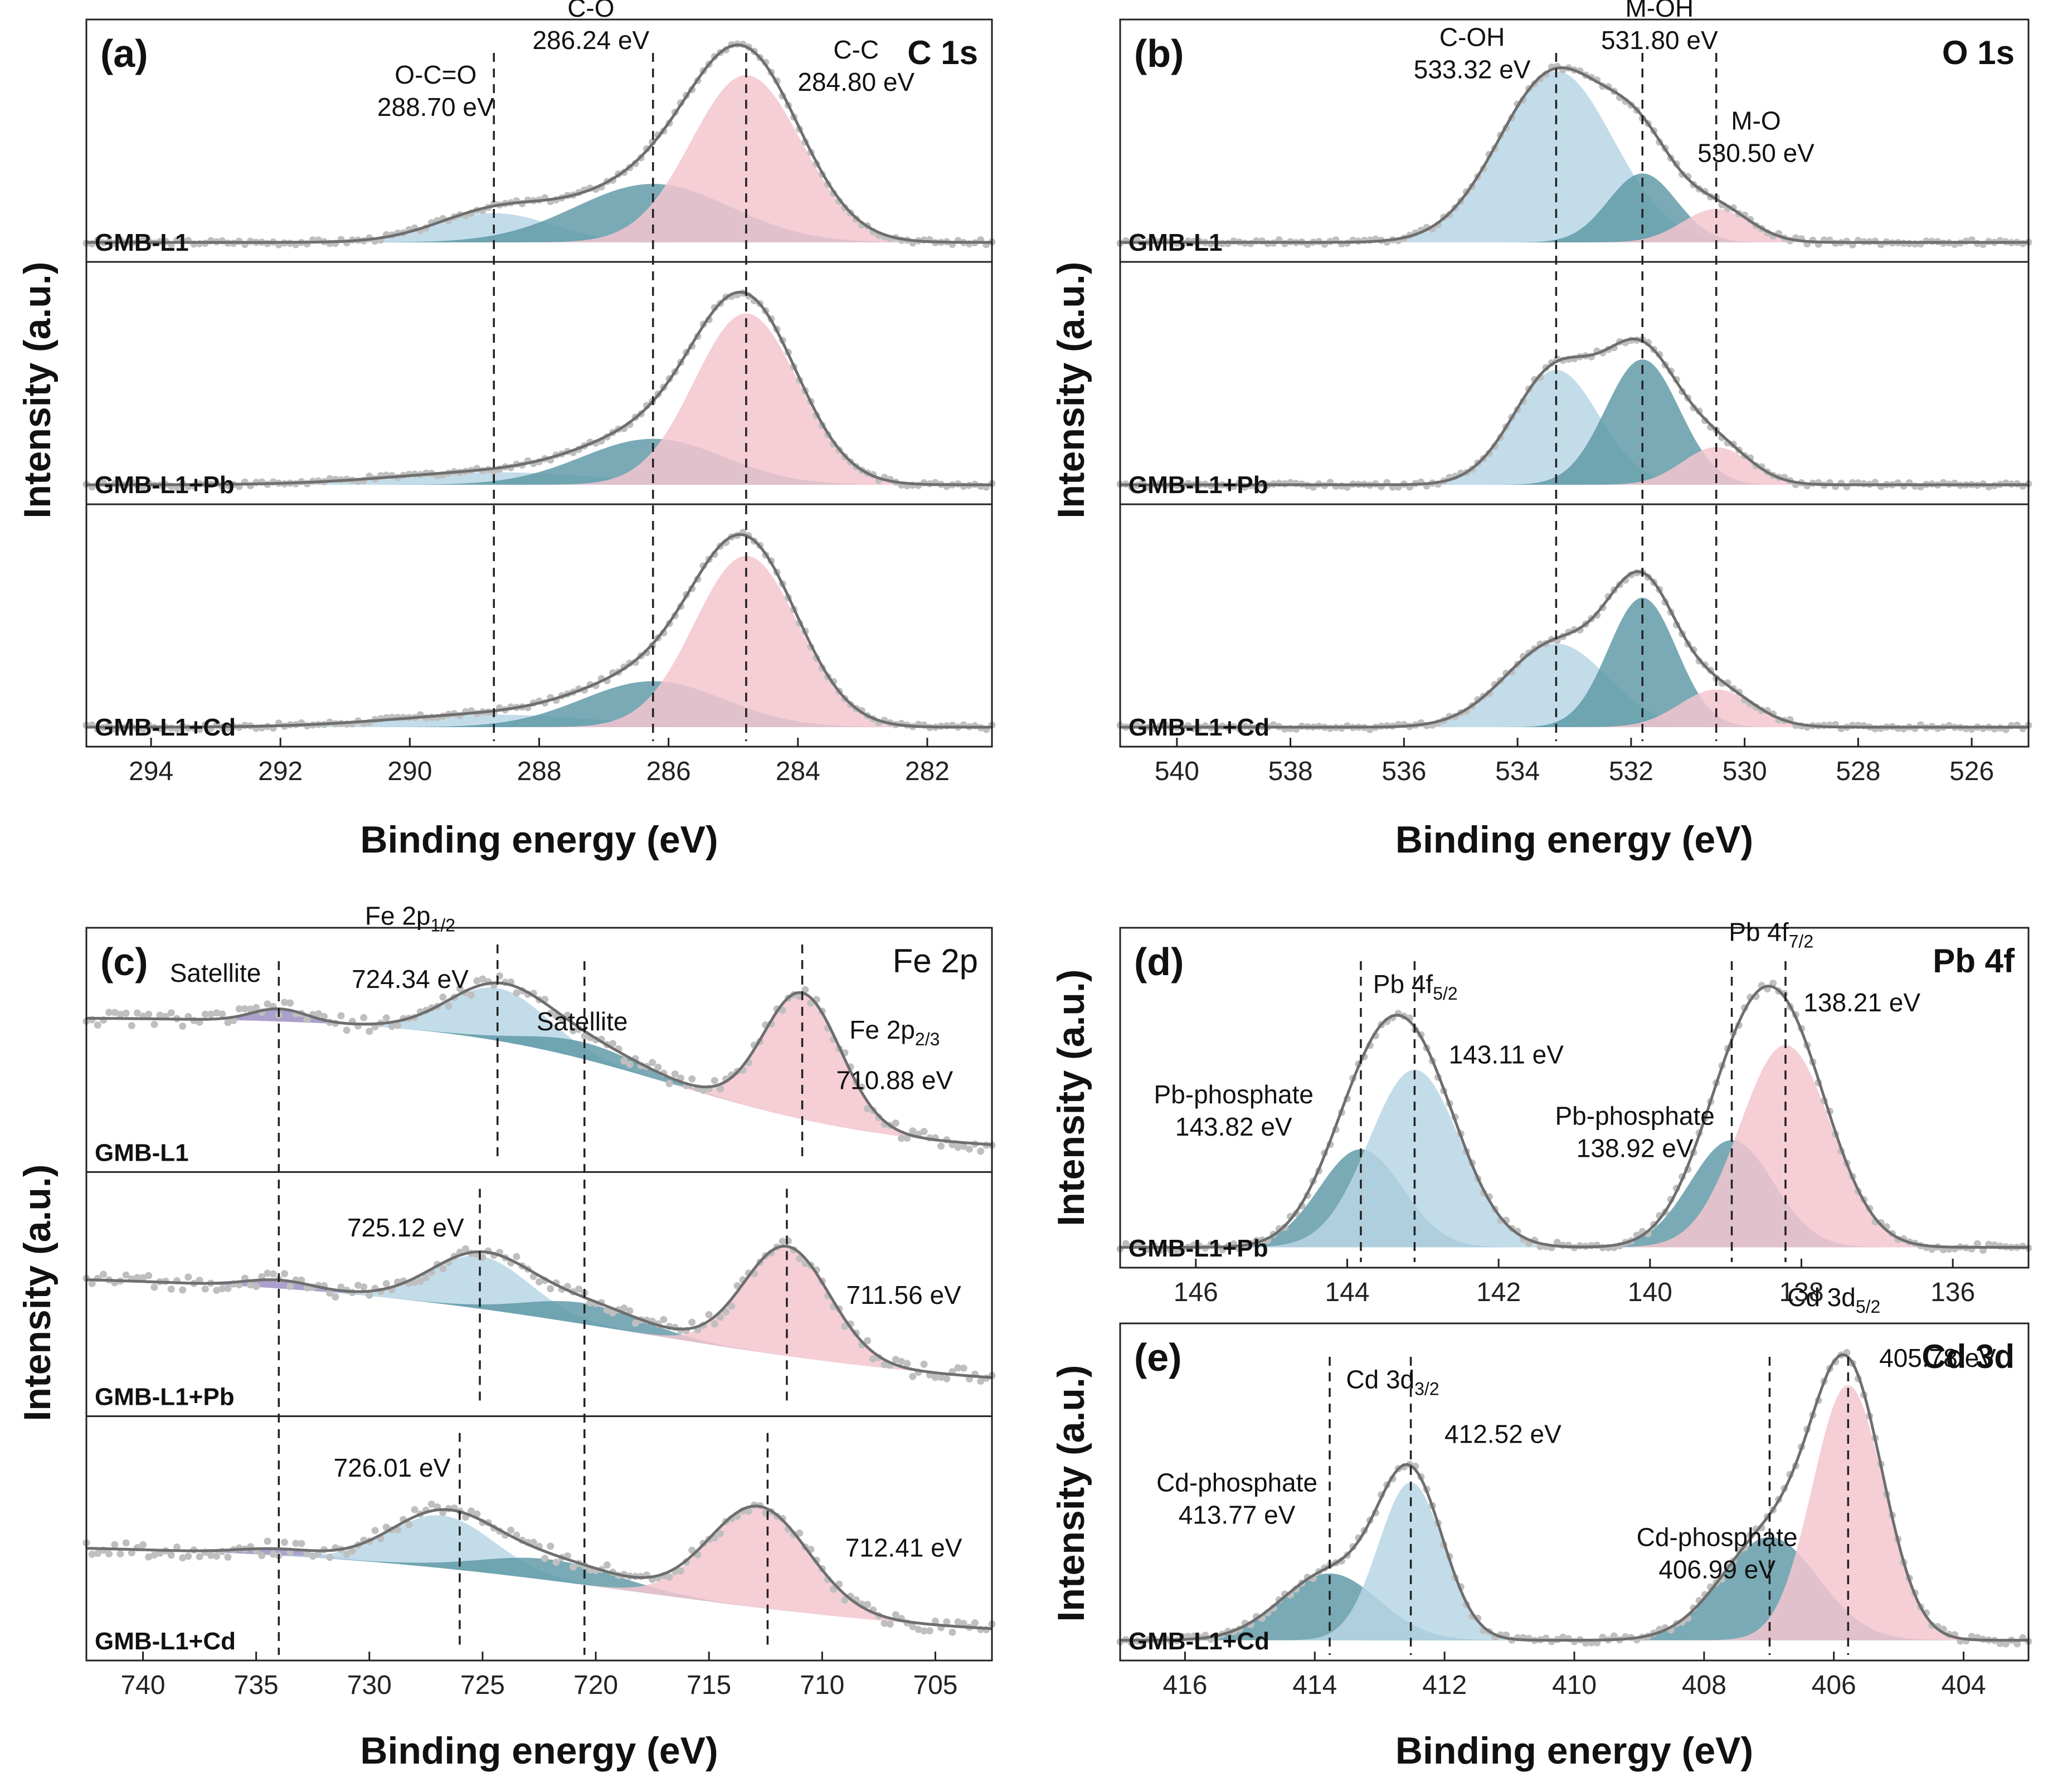 Image resolution: width=2048 pixels, height=1792 pixels. What do you see at coordinates (1834, 1685) in the screenshot?
I see `x-tick-label: 406` at bounding box center [1834, 1685].